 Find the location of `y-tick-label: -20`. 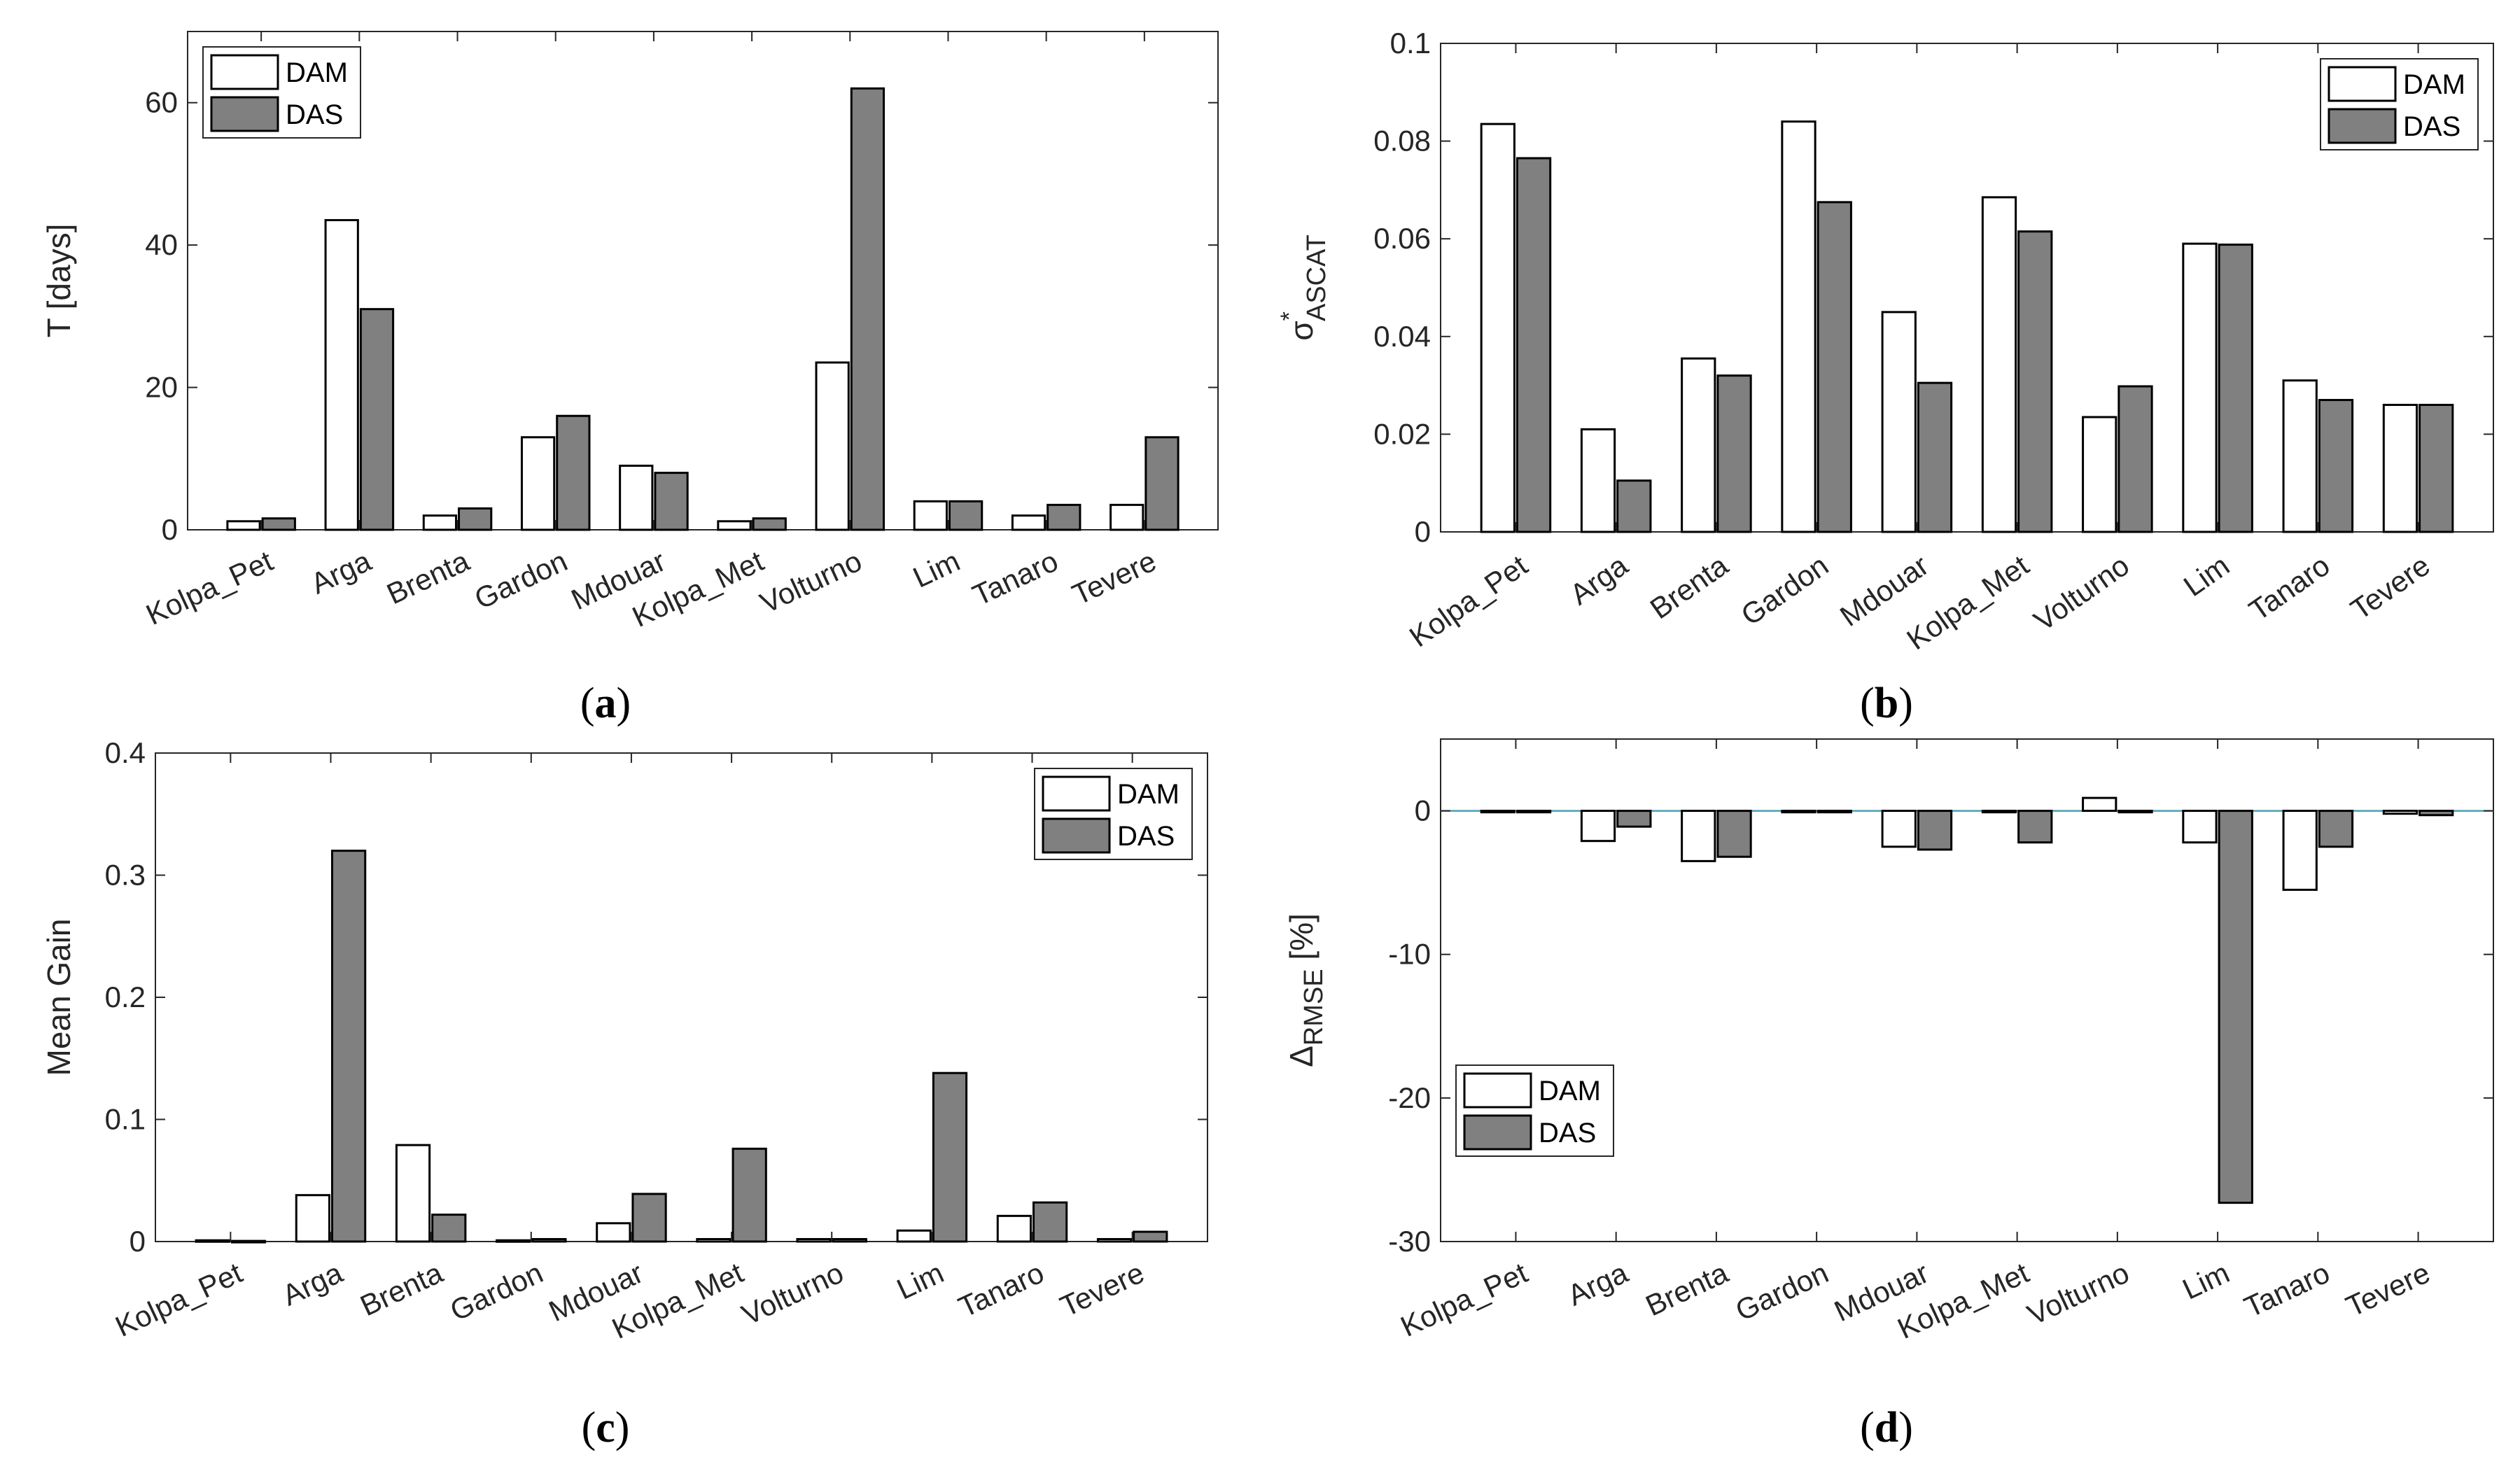

y-tick-label: -20 is located at coordinates (1409, 1097).